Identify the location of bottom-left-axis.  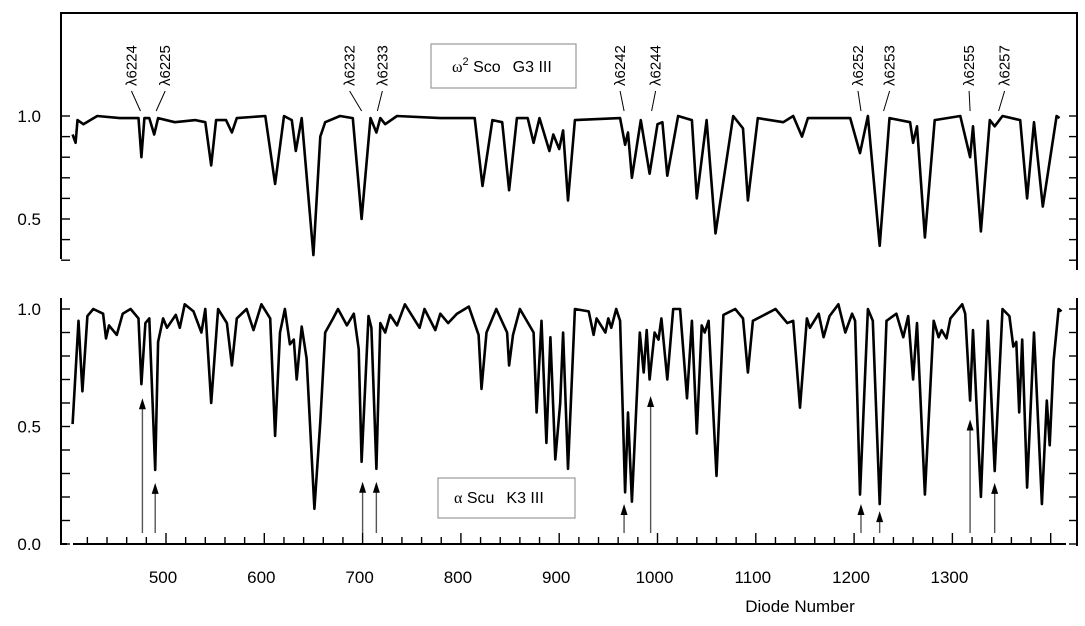
(63, 421).